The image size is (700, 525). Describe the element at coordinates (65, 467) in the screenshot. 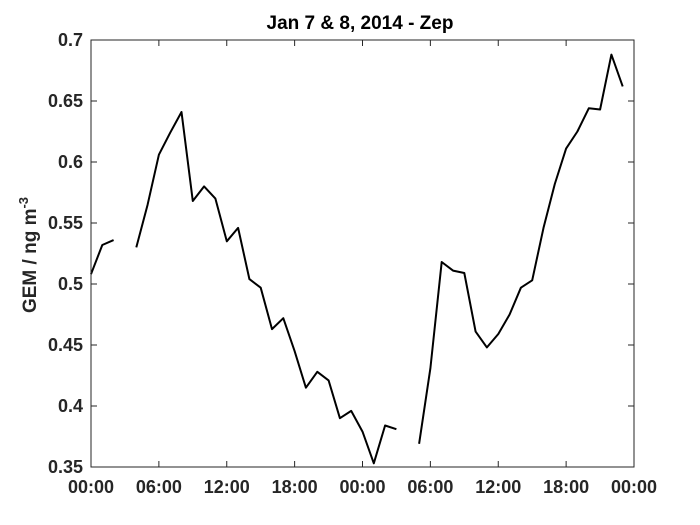

I see `y-tick-label: 0.35` at that location.